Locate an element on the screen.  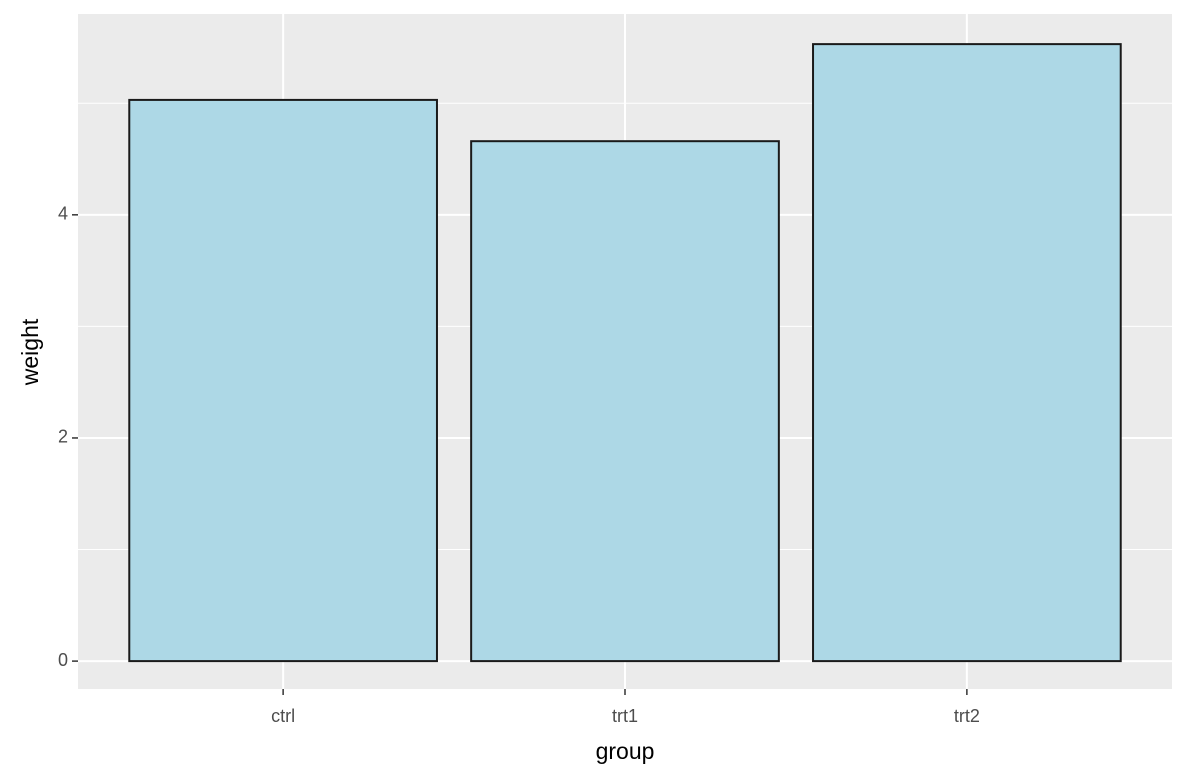
y-tick-label: 0 is located at coordinates (63, 660).